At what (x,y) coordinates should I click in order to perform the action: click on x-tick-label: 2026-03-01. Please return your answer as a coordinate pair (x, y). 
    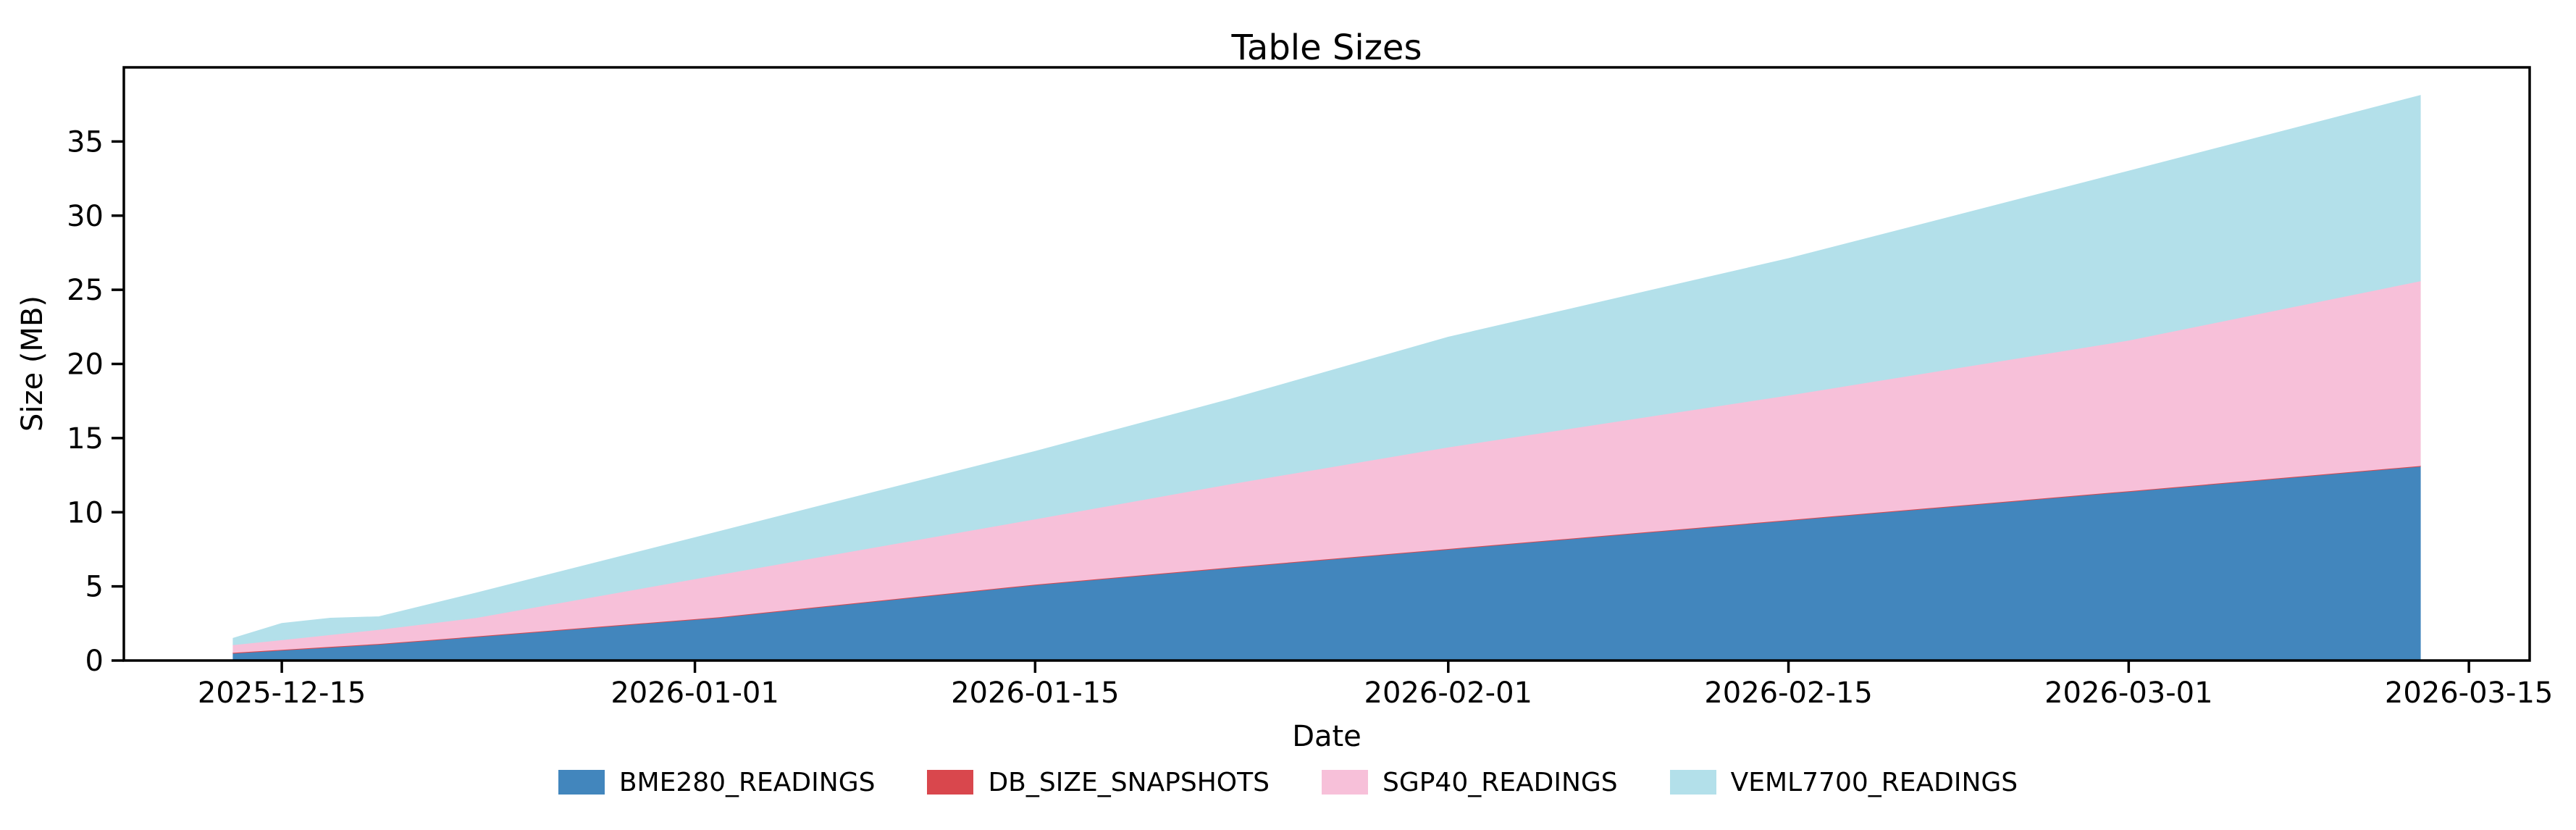
    Looking at the image, I should click on (2128, 693).